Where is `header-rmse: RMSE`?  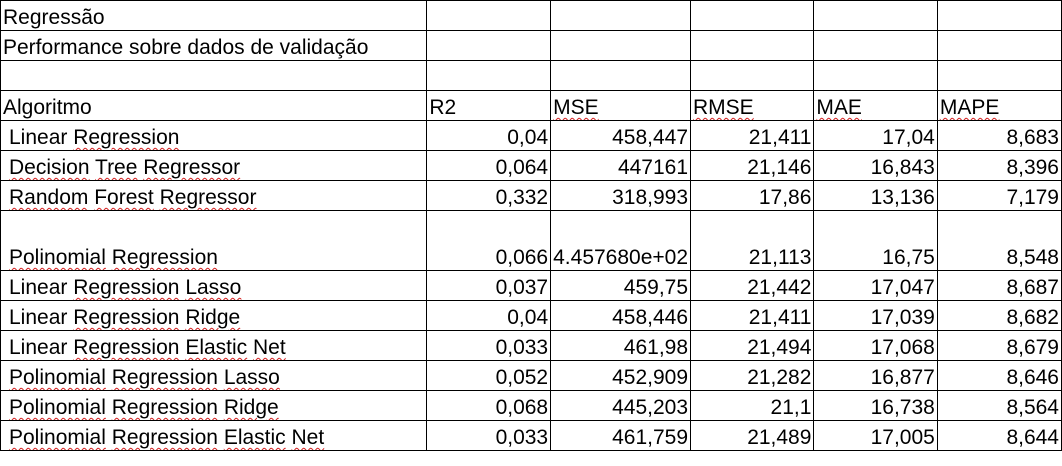
header-rmse: RMSE is located at coordinates (752, 105).